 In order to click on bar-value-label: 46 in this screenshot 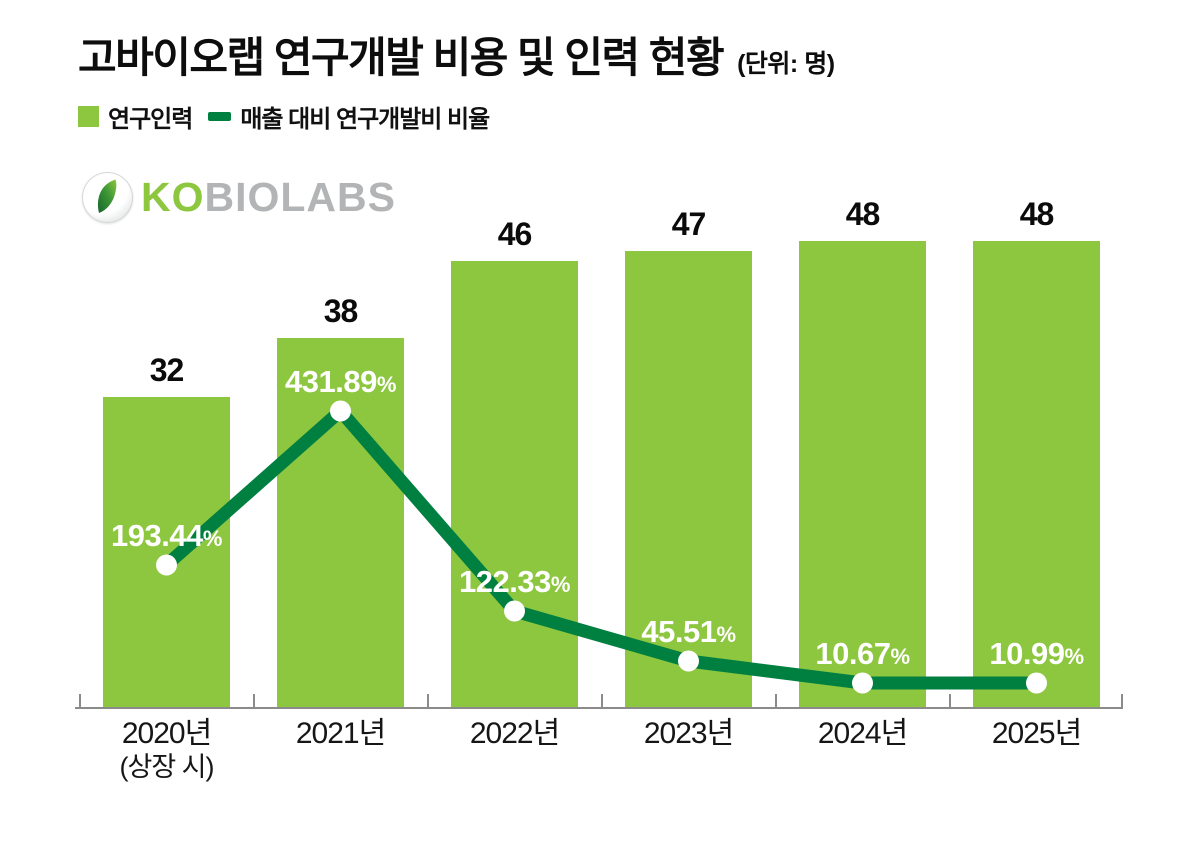, I will do `click(515, 234)`.